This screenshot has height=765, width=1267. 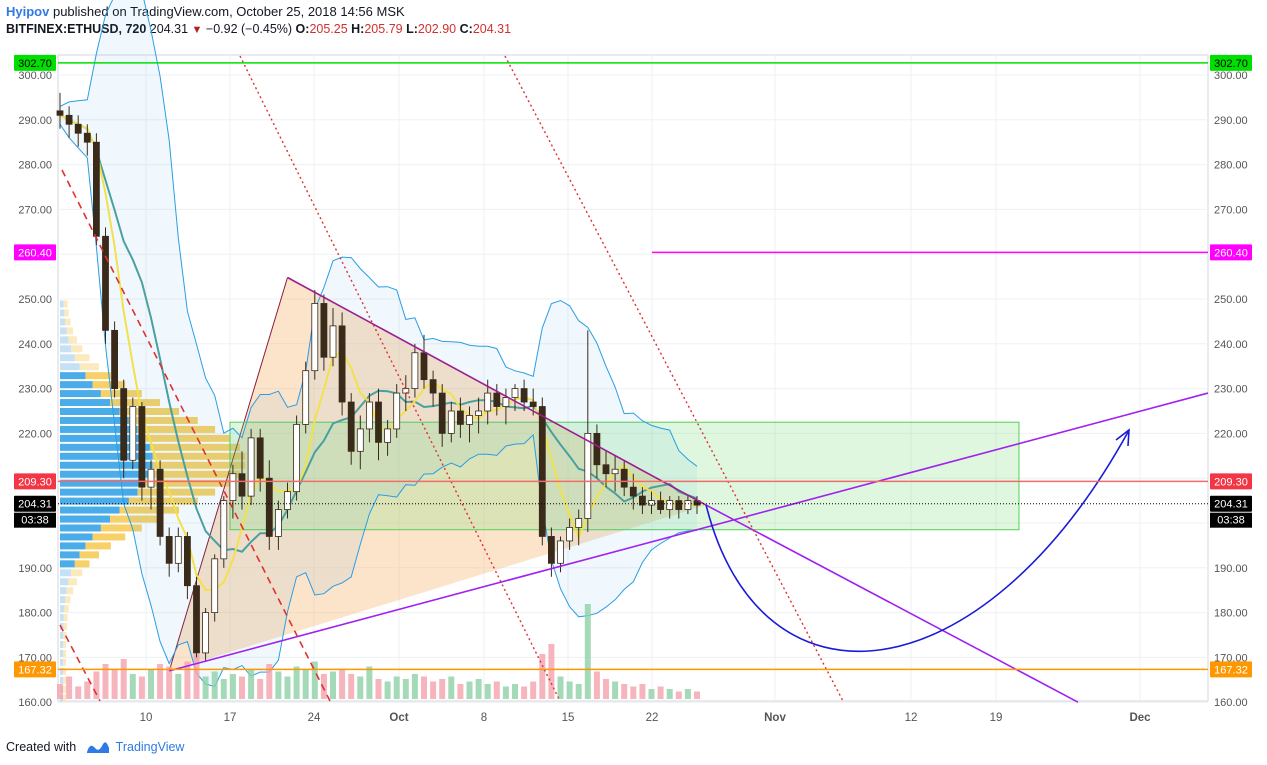 I want to click on x-tick-label: 12, so click(x=911, y=718).